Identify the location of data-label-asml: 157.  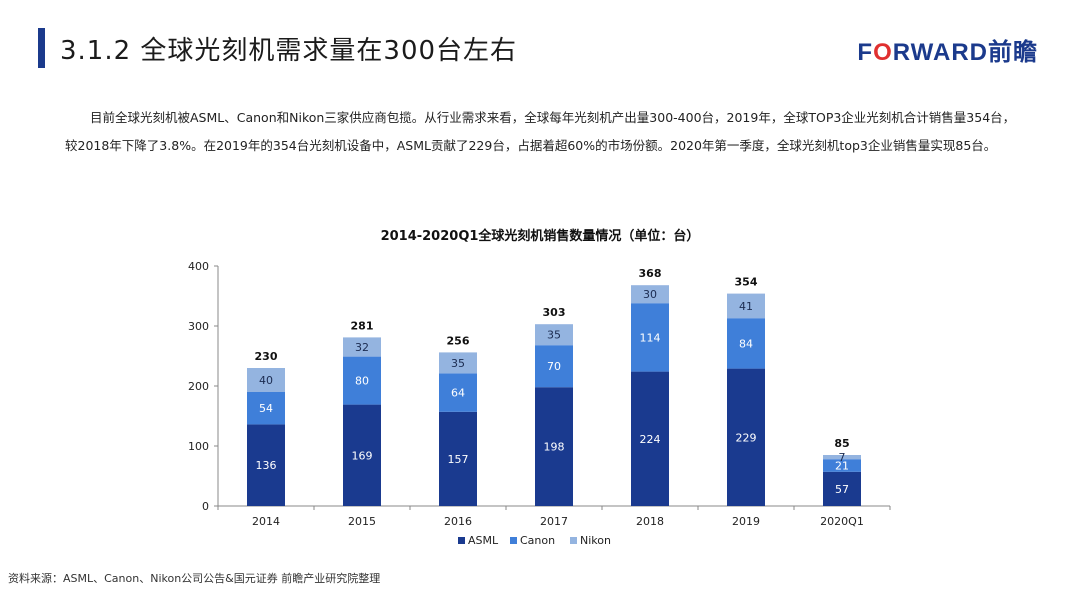
(458, 459).